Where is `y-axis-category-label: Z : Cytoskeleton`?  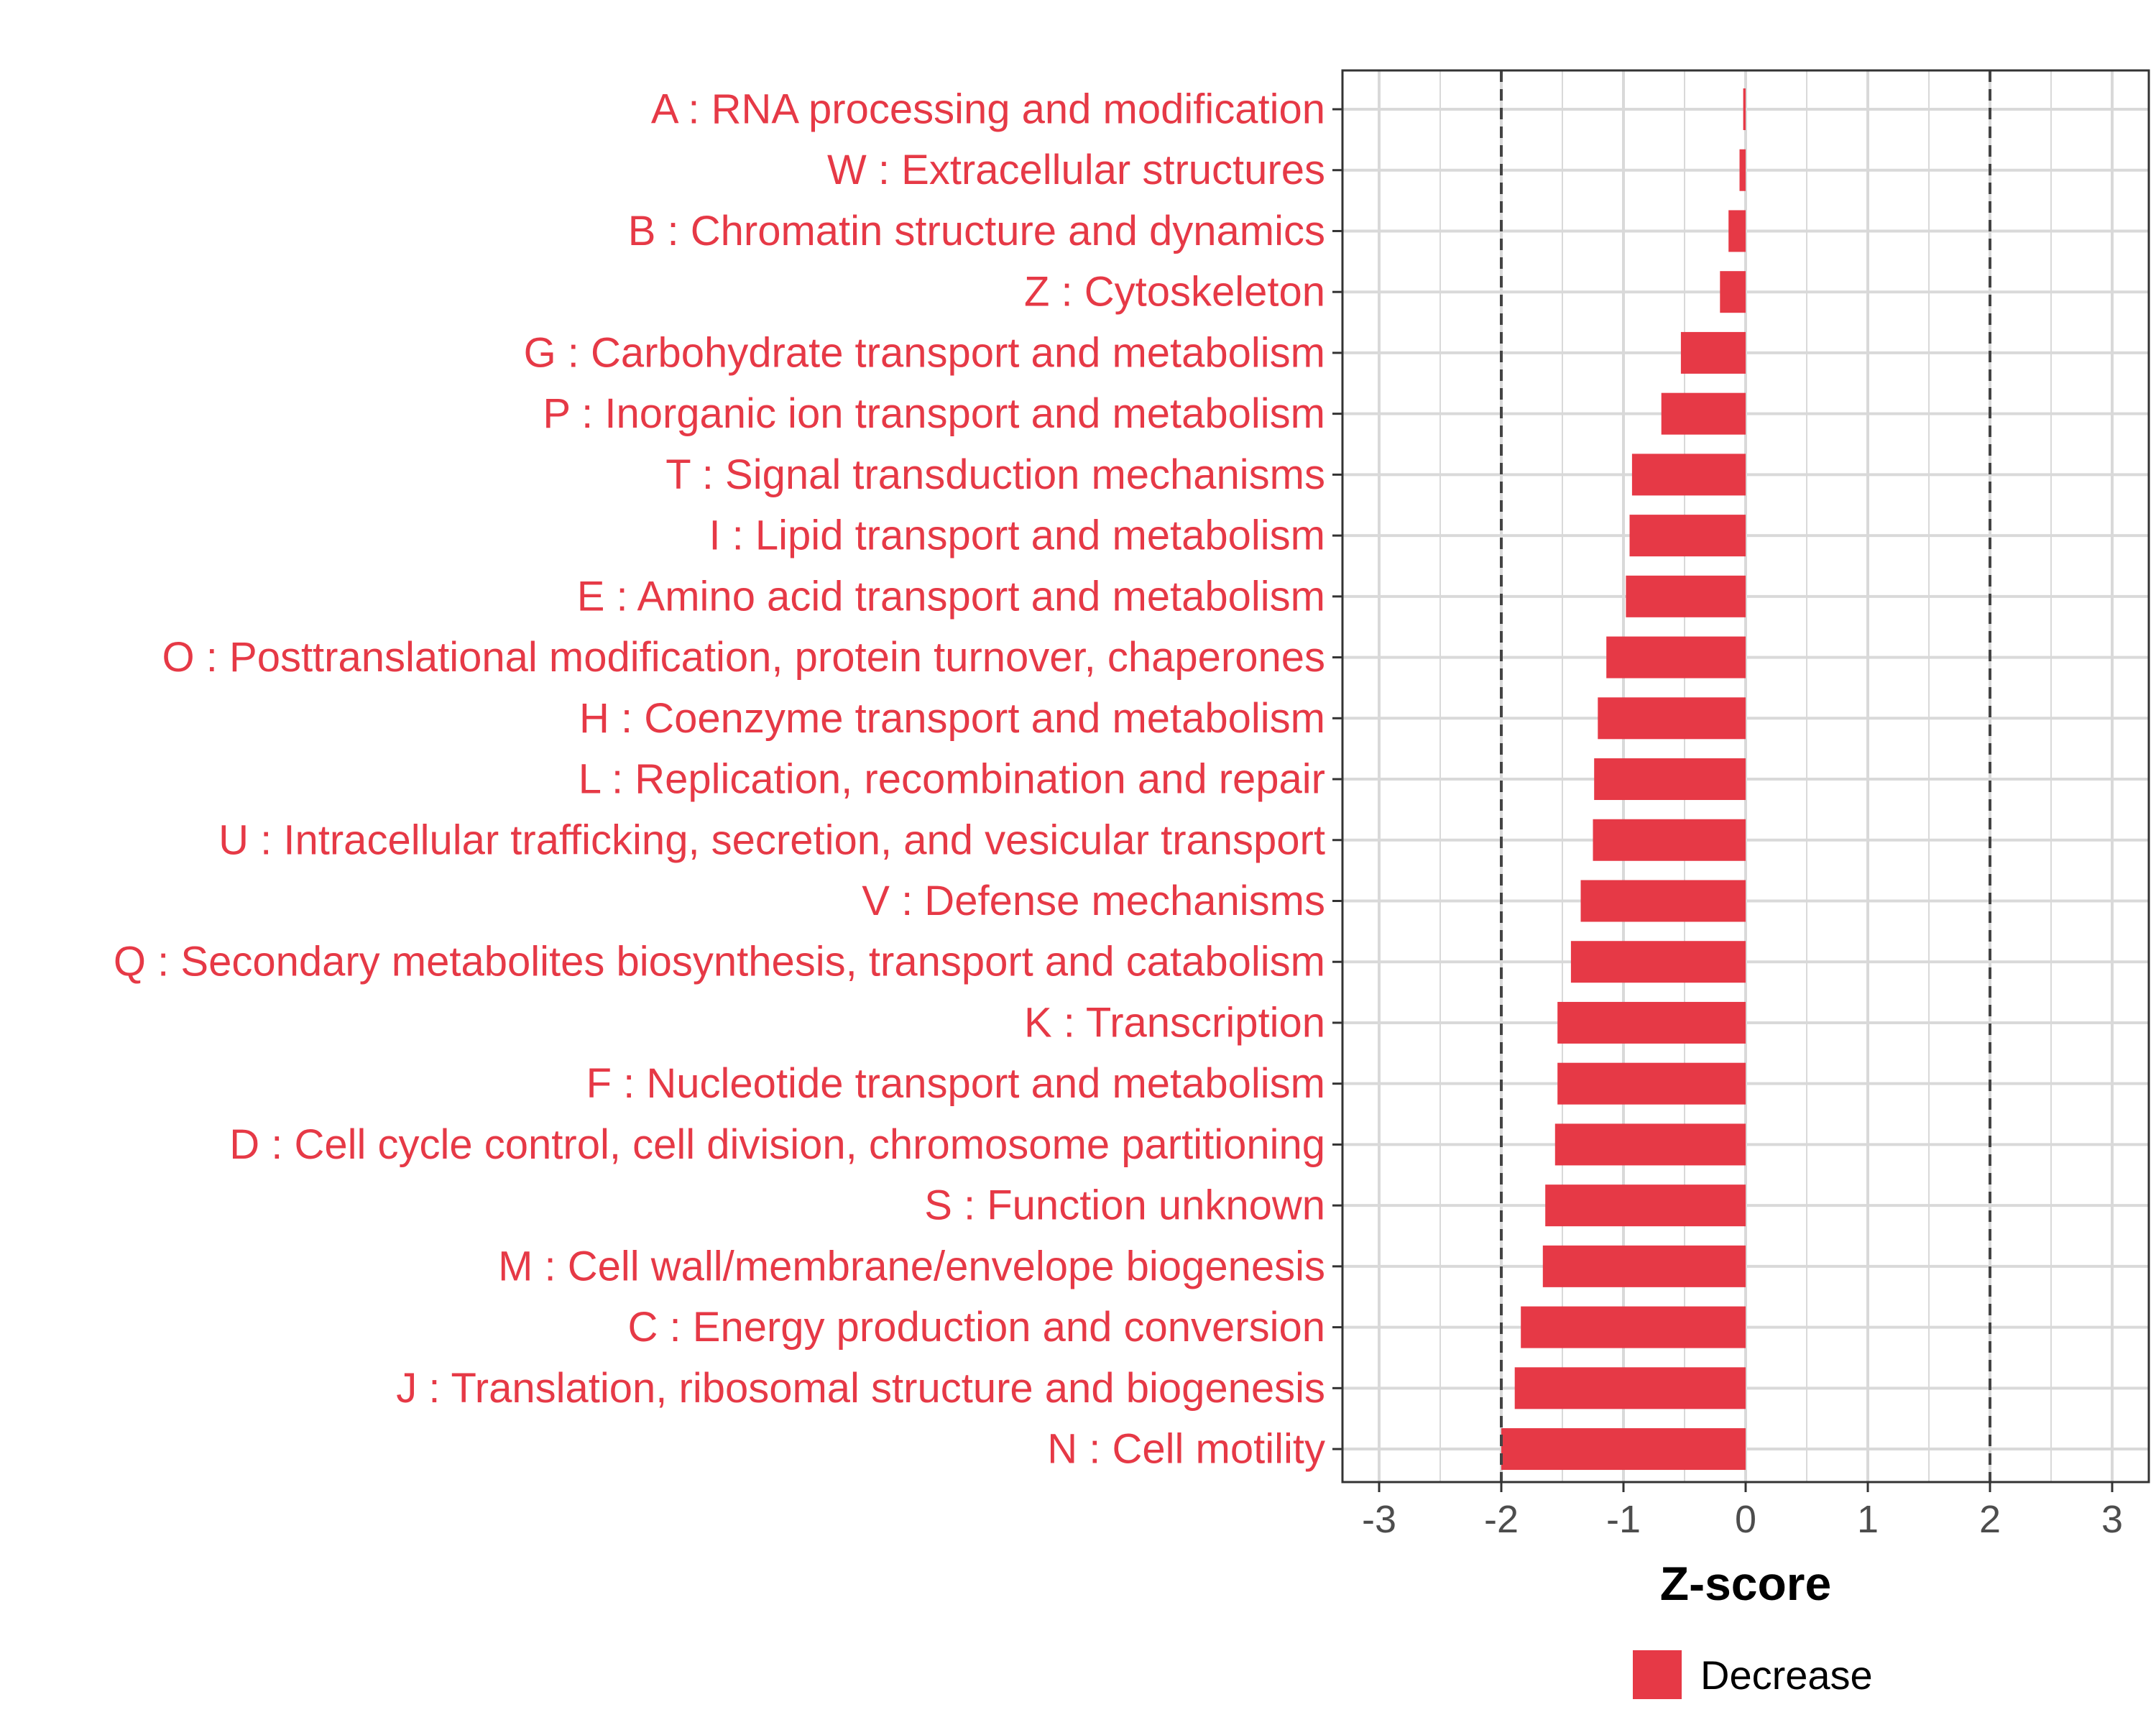
y-axis-category-label: Z : Cytoskeleton is located at coordinates (1174, 292).